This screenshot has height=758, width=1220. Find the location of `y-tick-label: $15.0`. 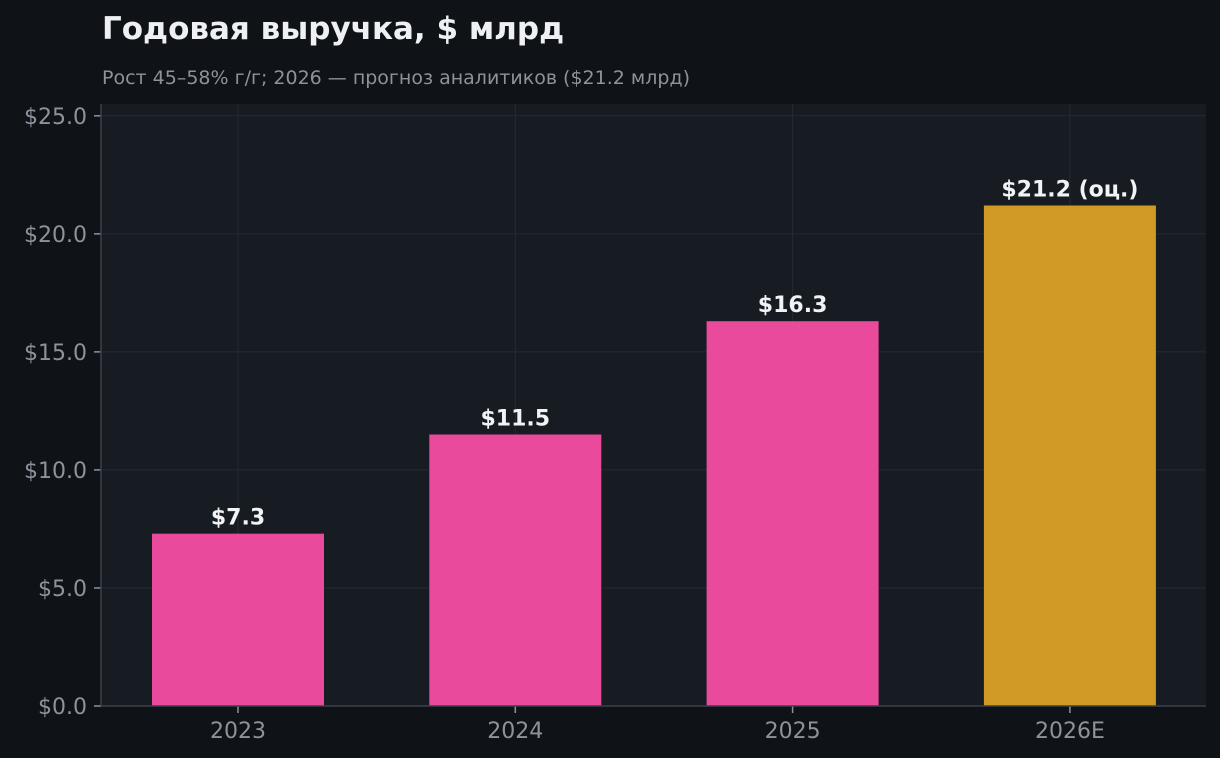

y-tick-label: $15.0 is located at coordinates (55, 353).